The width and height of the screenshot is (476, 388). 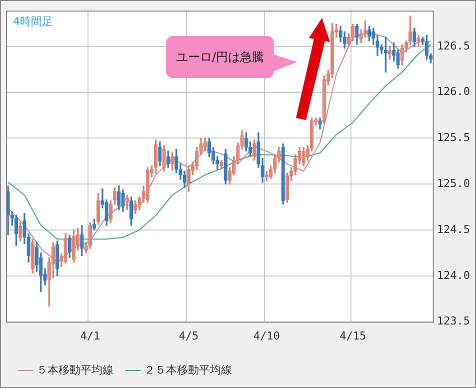 What do you see at coordinates (453, 321) in the screenshot?
I see `y-tick-label: 123.5` at bounding box center [453, 321].